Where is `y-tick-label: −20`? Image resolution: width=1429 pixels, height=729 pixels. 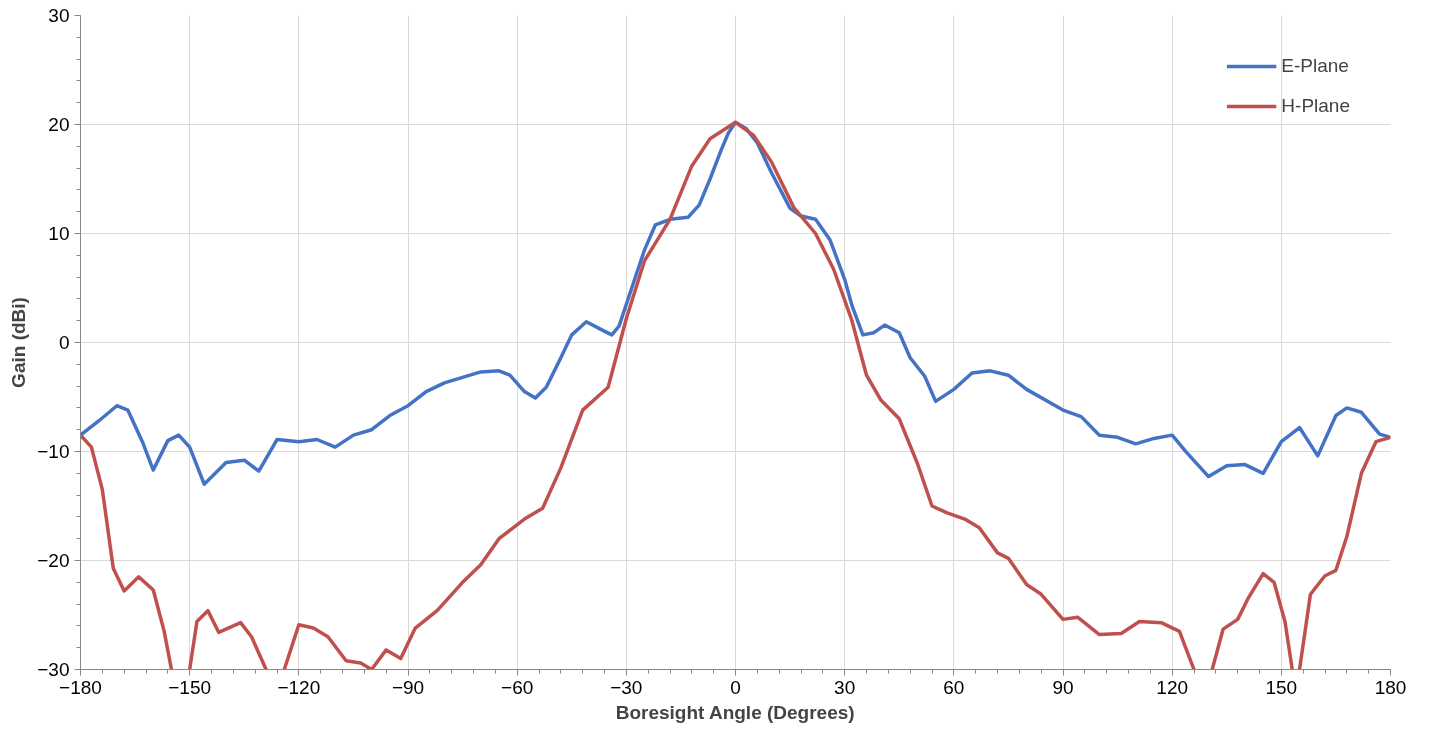
y-tick-label: −20 is located at coordinates (53, 560).